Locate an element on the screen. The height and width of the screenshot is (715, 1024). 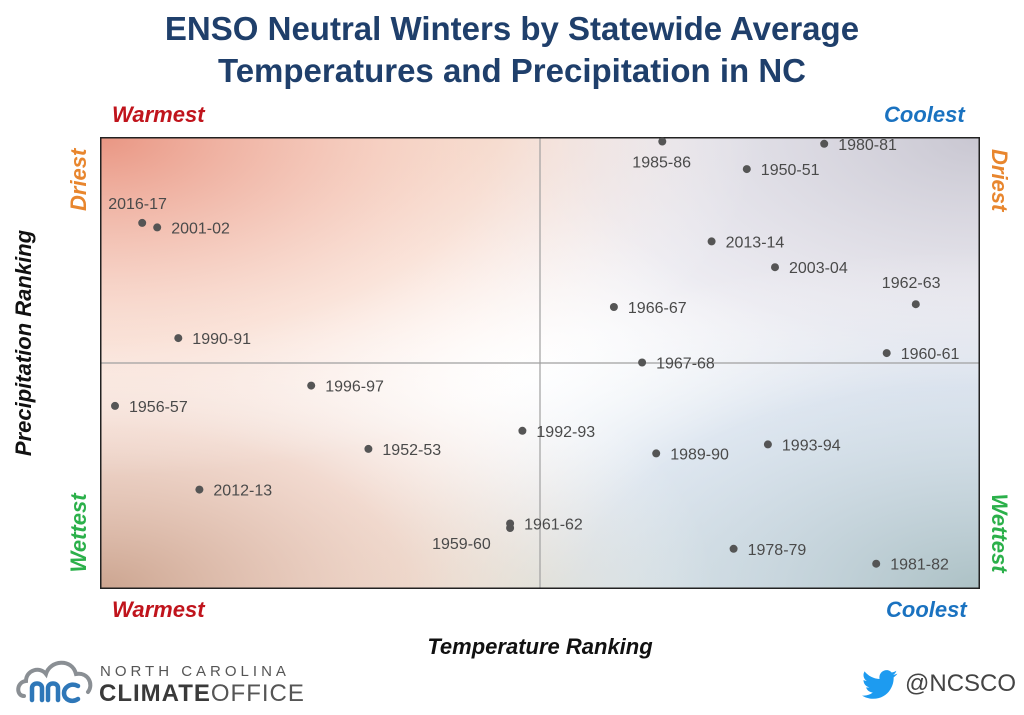
point-label-1967-68: 1967-68 is located at coordinates (685, 364).